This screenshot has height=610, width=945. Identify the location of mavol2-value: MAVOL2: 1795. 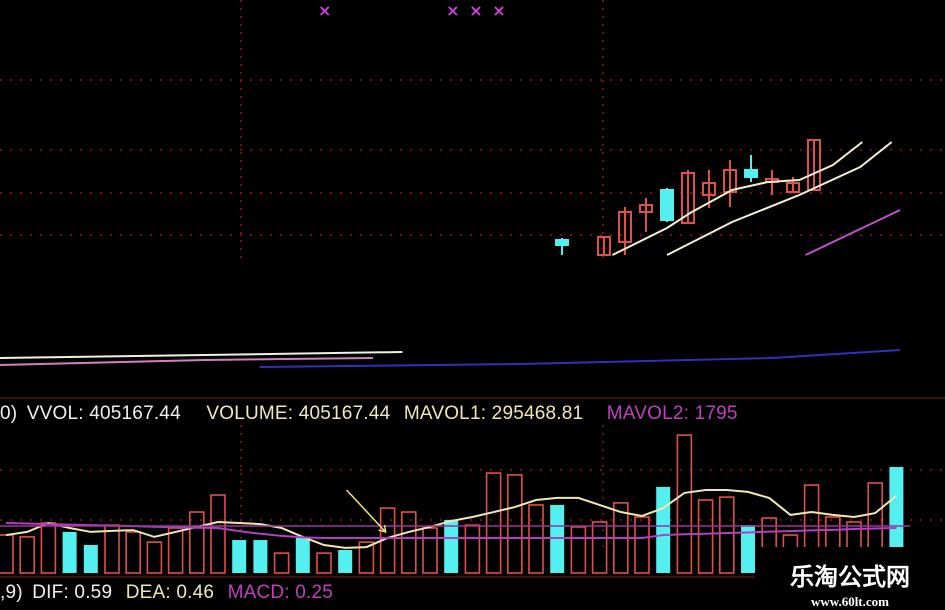
(672, 413).